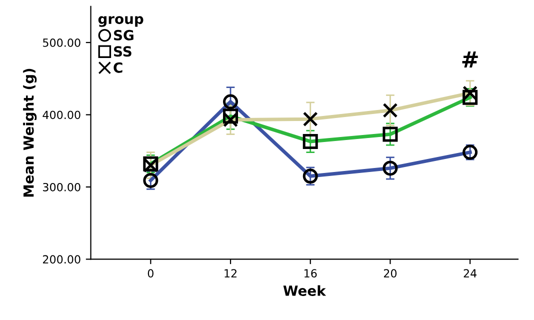 The image size is (534, 320). I want to click on x-tick-label: 16, so click(310, 273).